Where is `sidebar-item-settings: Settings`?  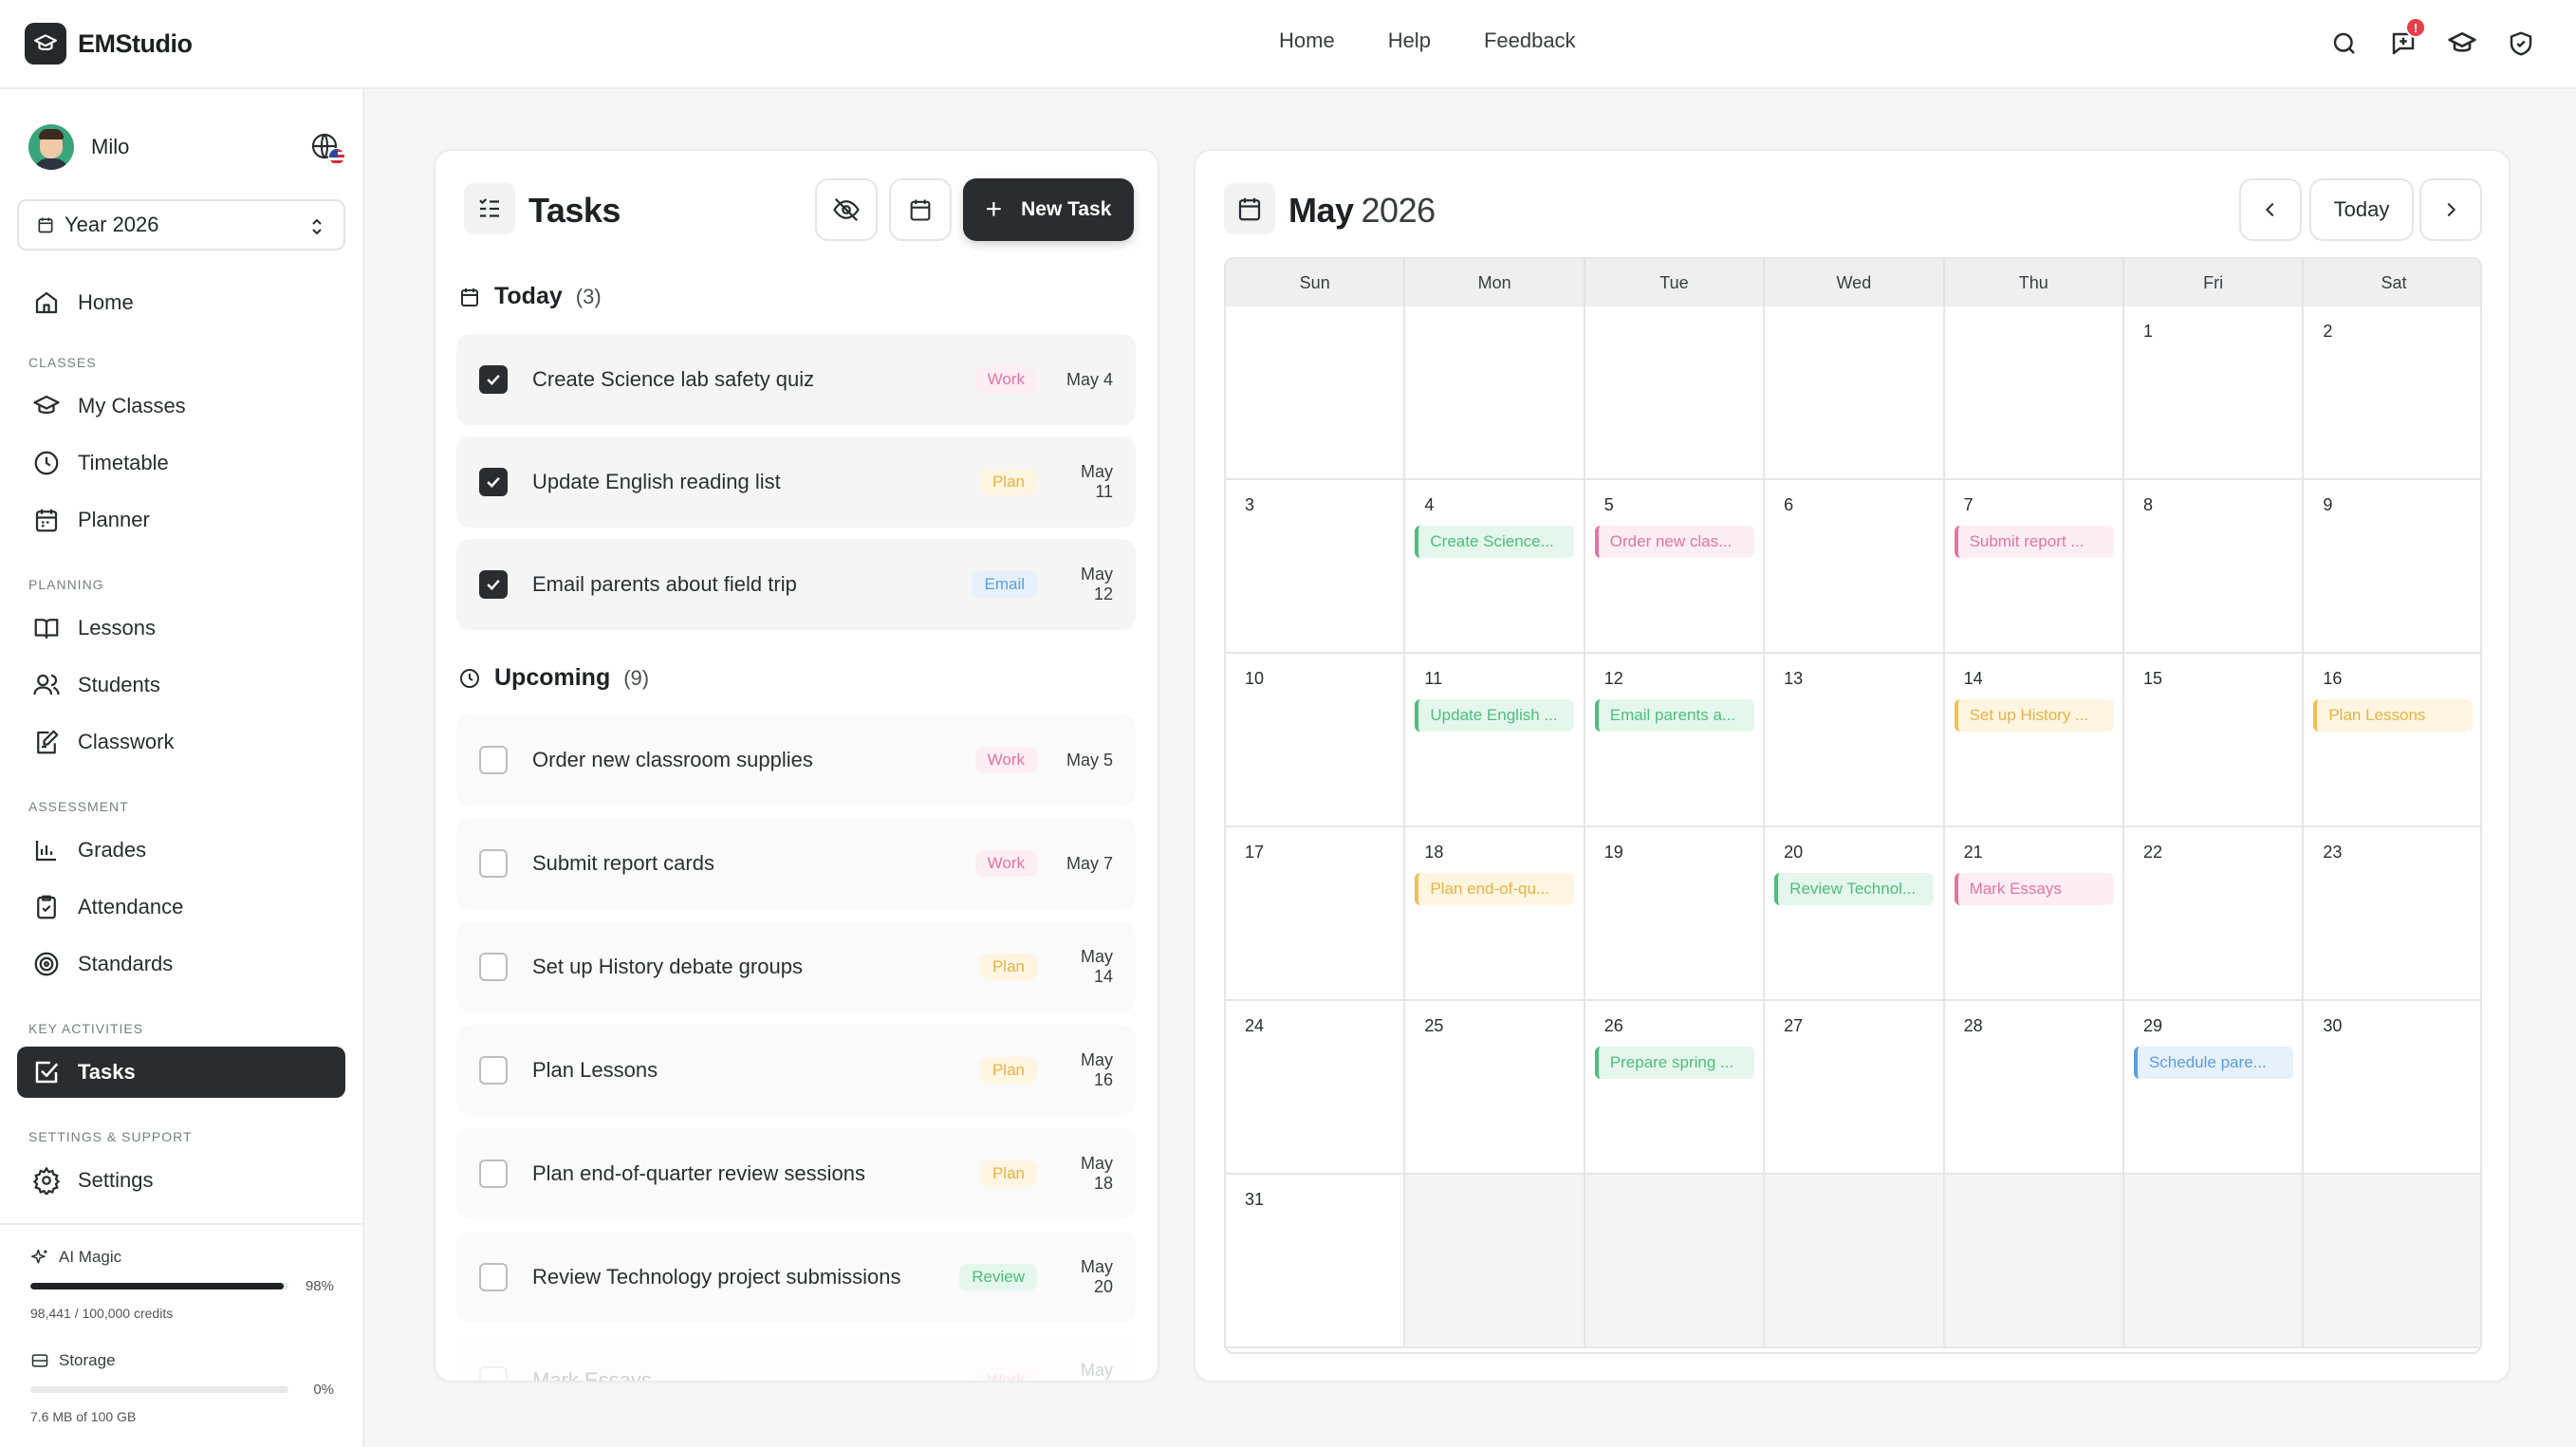
sidebar-item-settings: Settings is located at coordinates (181, 1180).